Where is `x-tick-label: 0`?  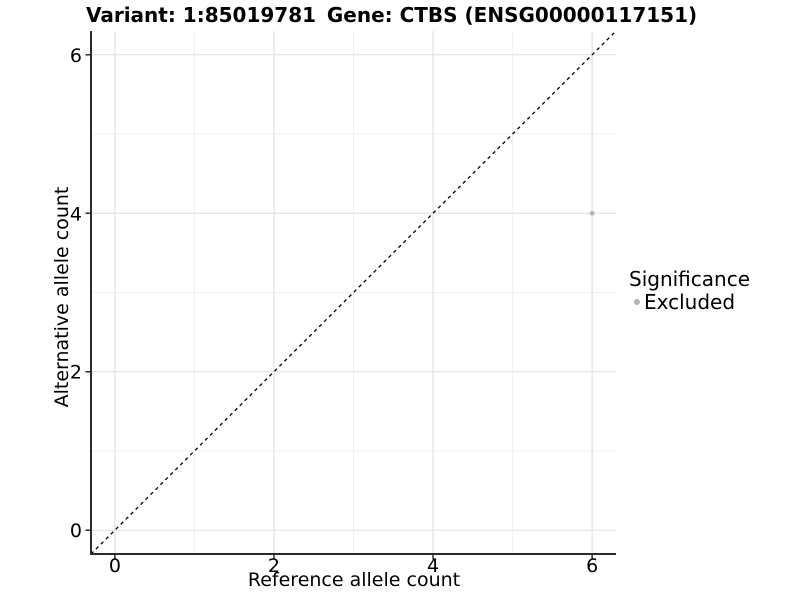 x-tick-label: 0 is located at coordinates (115, 566).